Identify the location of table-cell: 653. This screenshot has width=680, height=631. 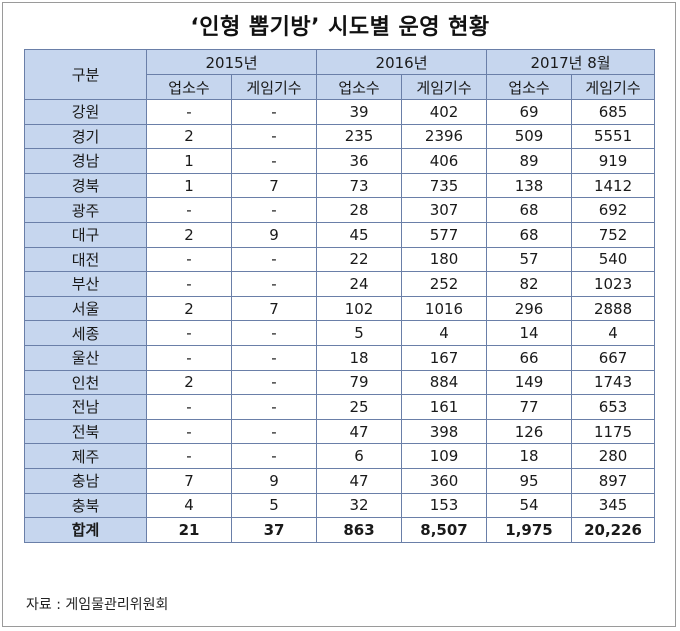
(613, 407).